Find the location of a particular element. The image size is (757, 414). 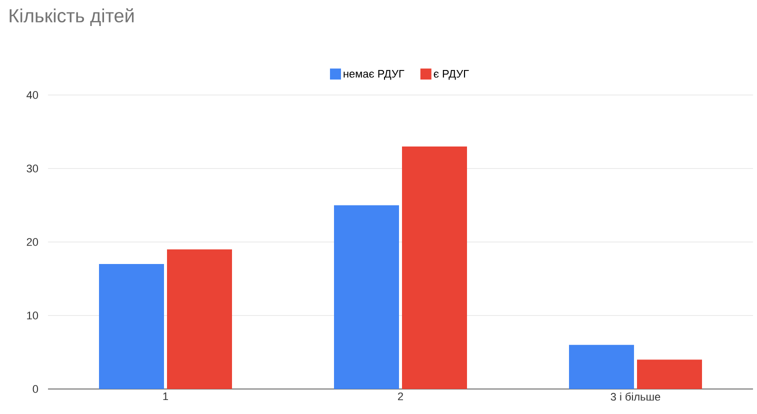

legend-label: немає РДУГ is located at coordinates (374, 75).